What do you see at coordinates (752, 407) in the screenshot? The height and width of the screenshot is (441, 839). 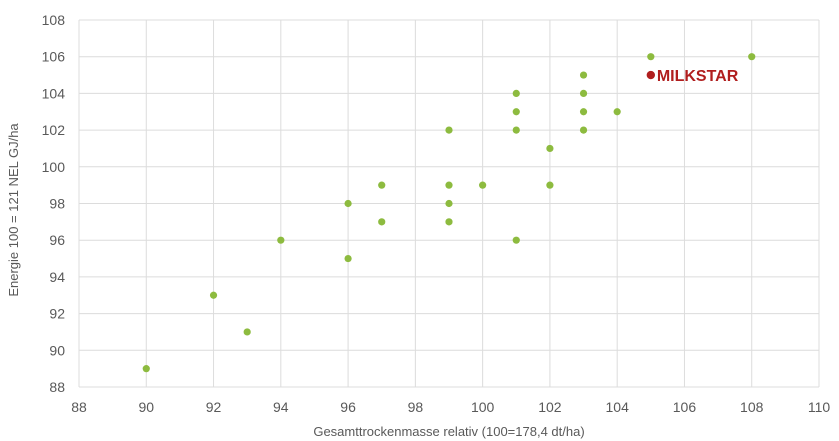 I see `x-tick-label: 108` at bounding box center [752, 407].